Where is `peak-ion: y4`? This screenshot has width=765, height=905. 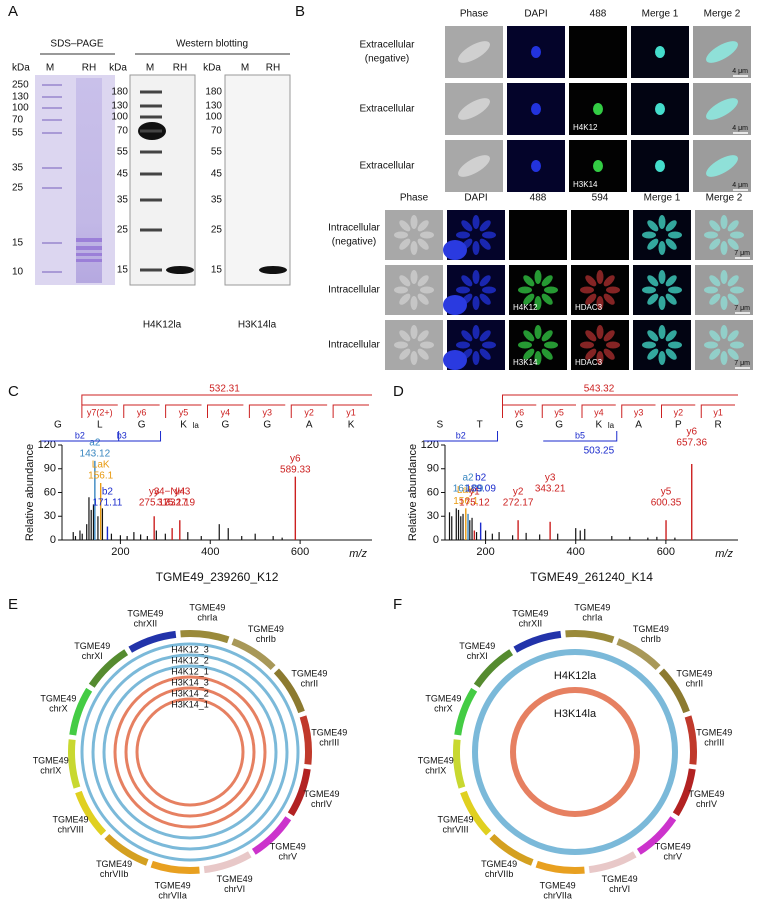 peak-ion: y4 is located at coordinates (180, 492).